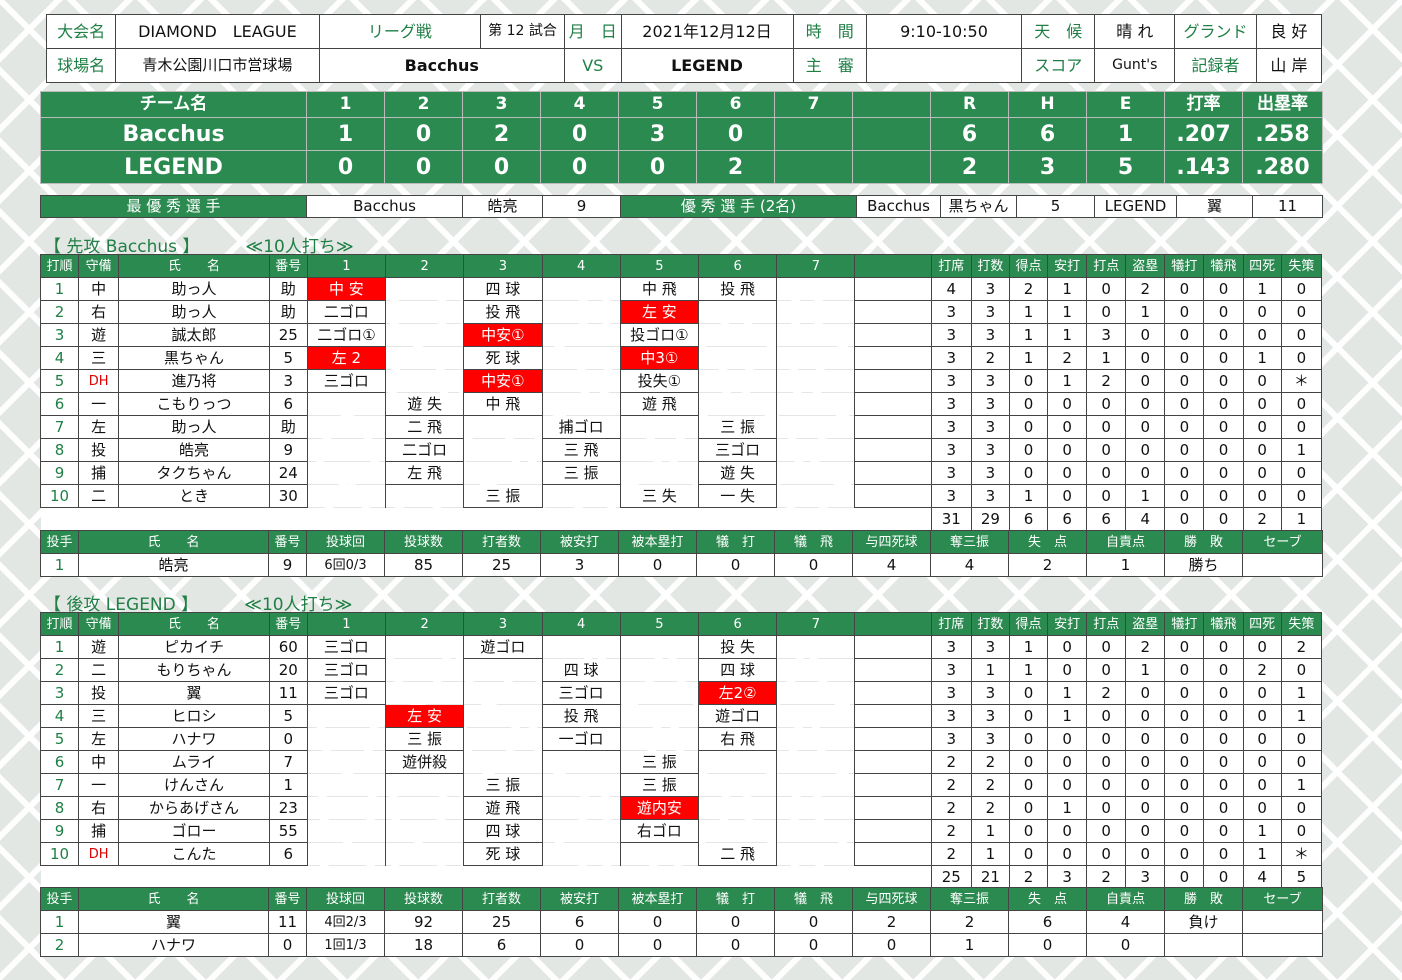  I want to click on pitching-header: 投球回, so click(345, 542).